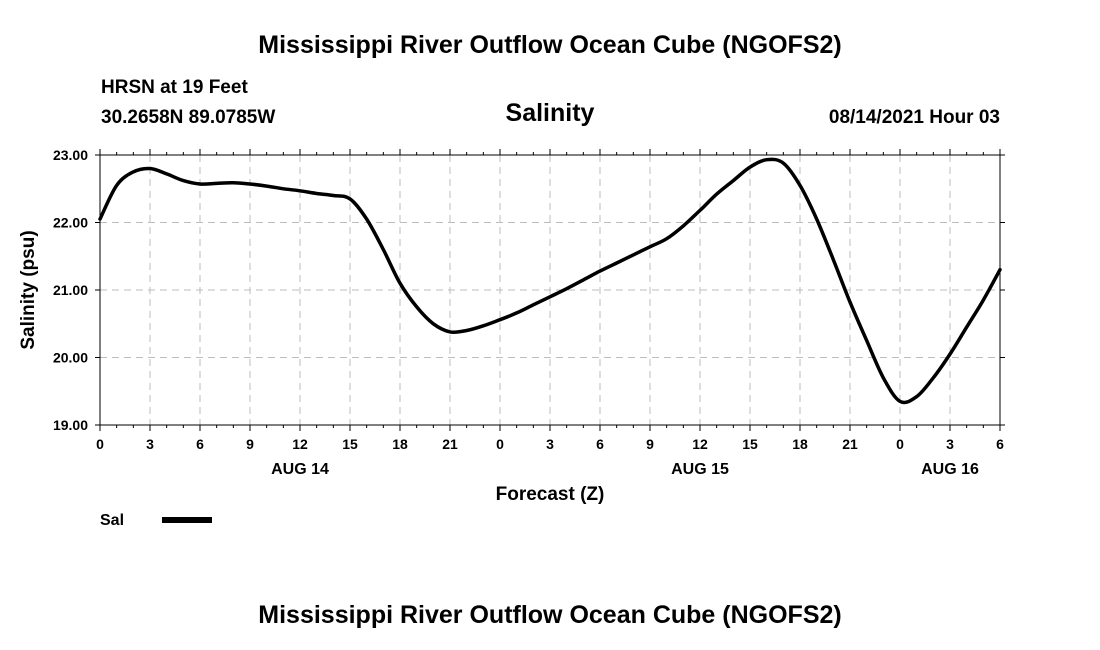 The width and height of the screenshot is (1100, 650). What do you see at coordinates (188, 117) in the screenshot?
I see `station-coordinates: 30.2658N 89.0785W` at bounding box center [188, 117].